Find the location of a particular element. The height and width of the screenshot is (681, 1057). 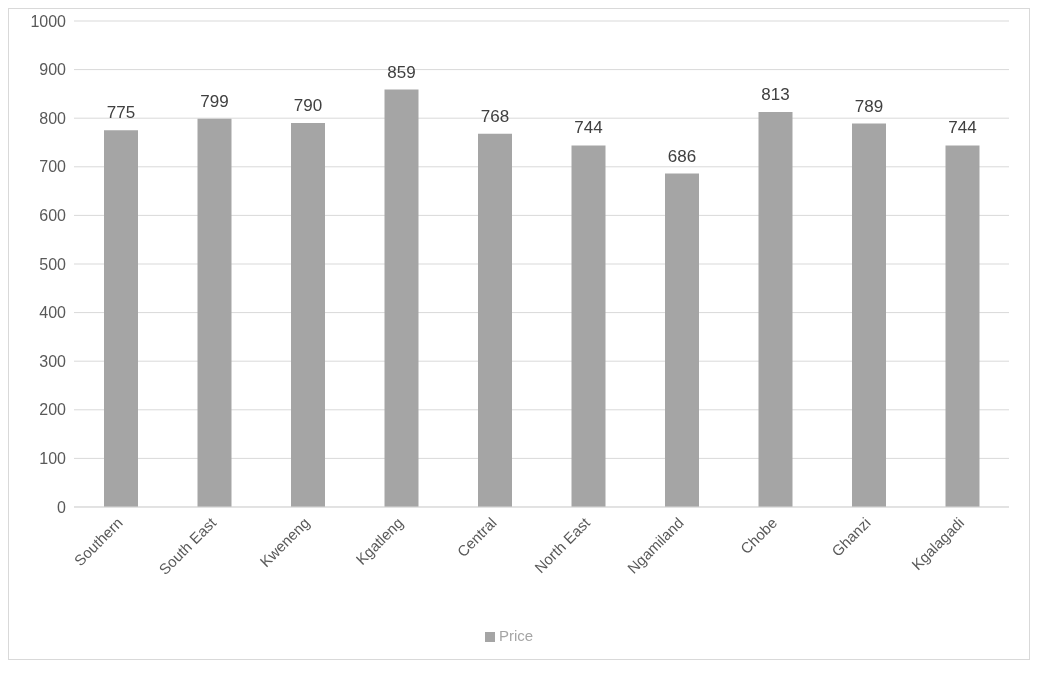

data-label: 768 is located at coordinates (495, 116).